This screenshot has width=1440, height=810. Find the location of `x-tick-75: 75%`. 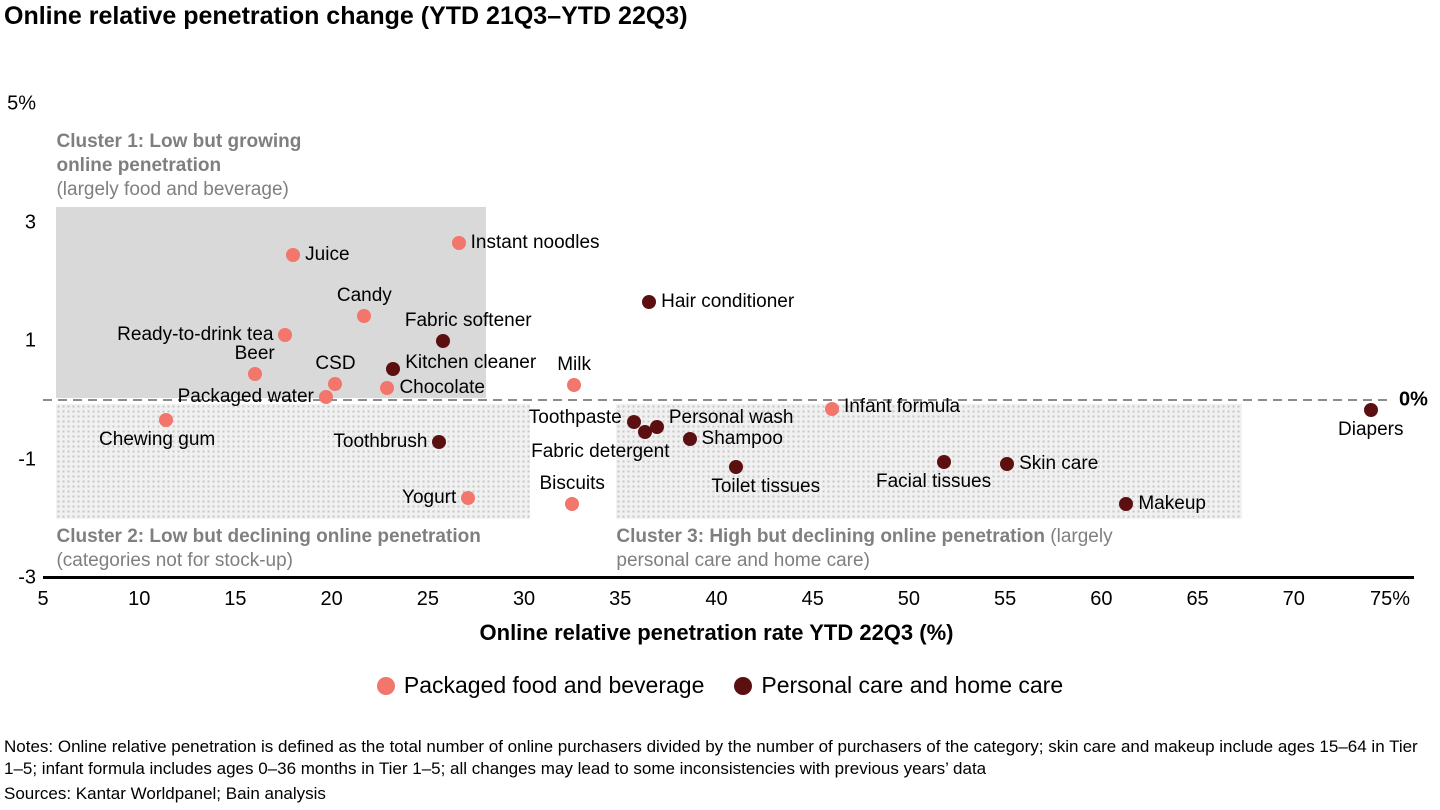

x-tick-75: 75% is located at coordinates (1390, 599).